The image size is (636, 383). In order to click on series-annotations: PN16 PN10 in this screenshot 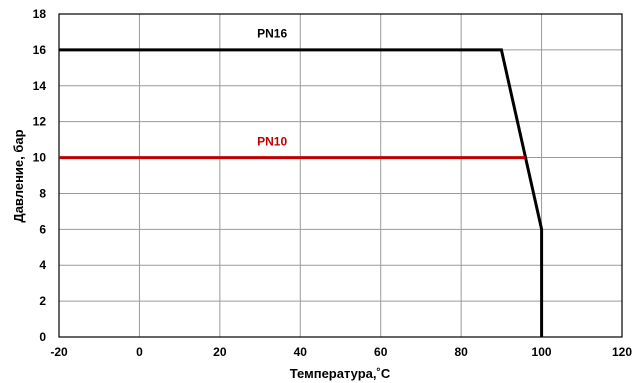, I will do `click(272, 88)`.